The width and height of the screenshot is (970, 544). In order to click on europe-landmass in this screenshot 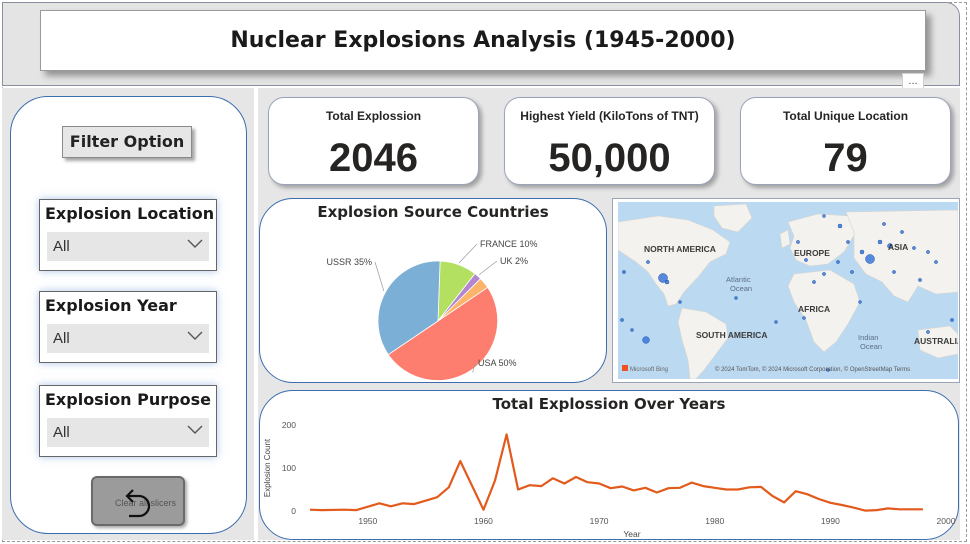, I will do `click(822, 240)`.